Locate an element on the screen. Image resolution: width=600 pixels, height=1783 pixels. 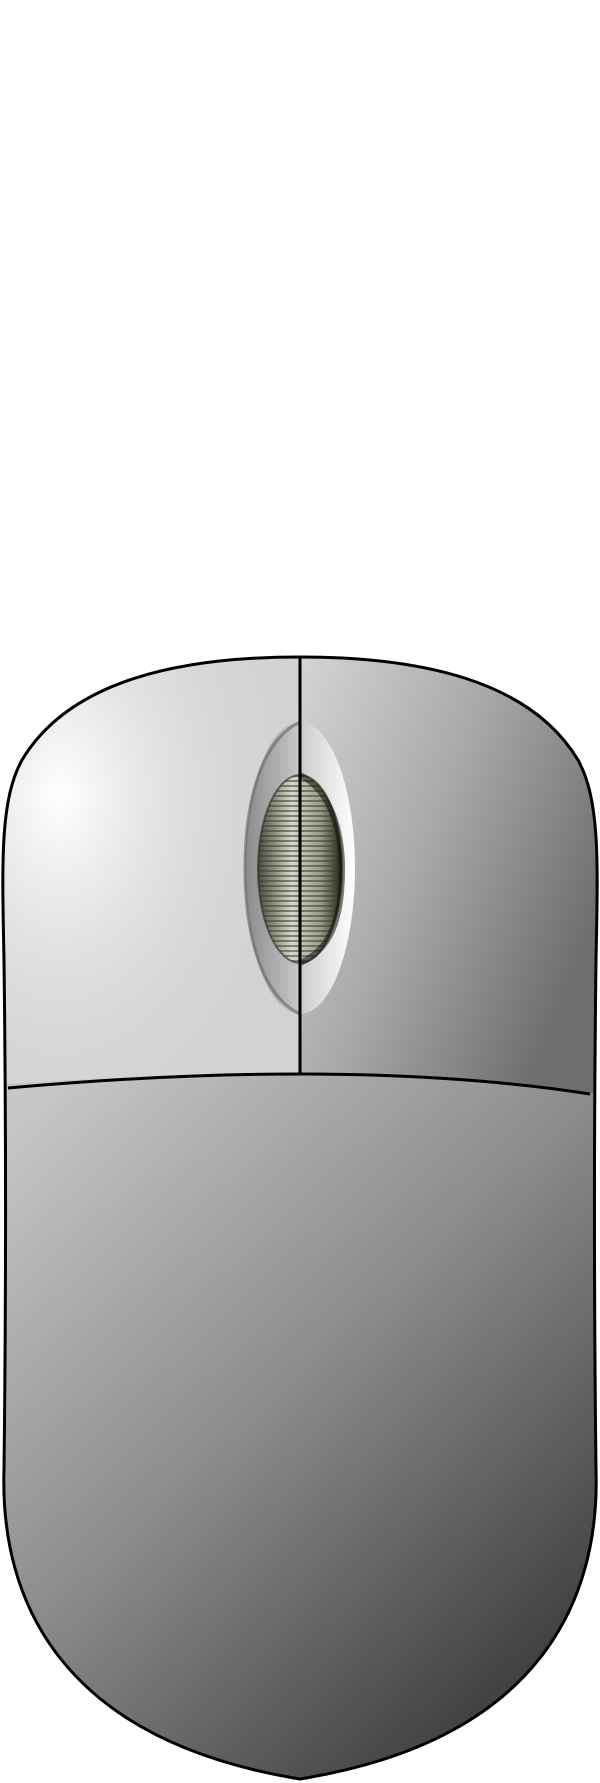
button-divider-horizontal is located at coordinates (299, 1084).